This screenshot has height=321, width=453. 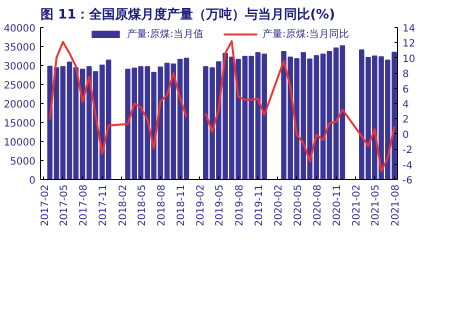 I want to click on legend-label: 产量:原煤:当月值, so click(x=165, y=34).